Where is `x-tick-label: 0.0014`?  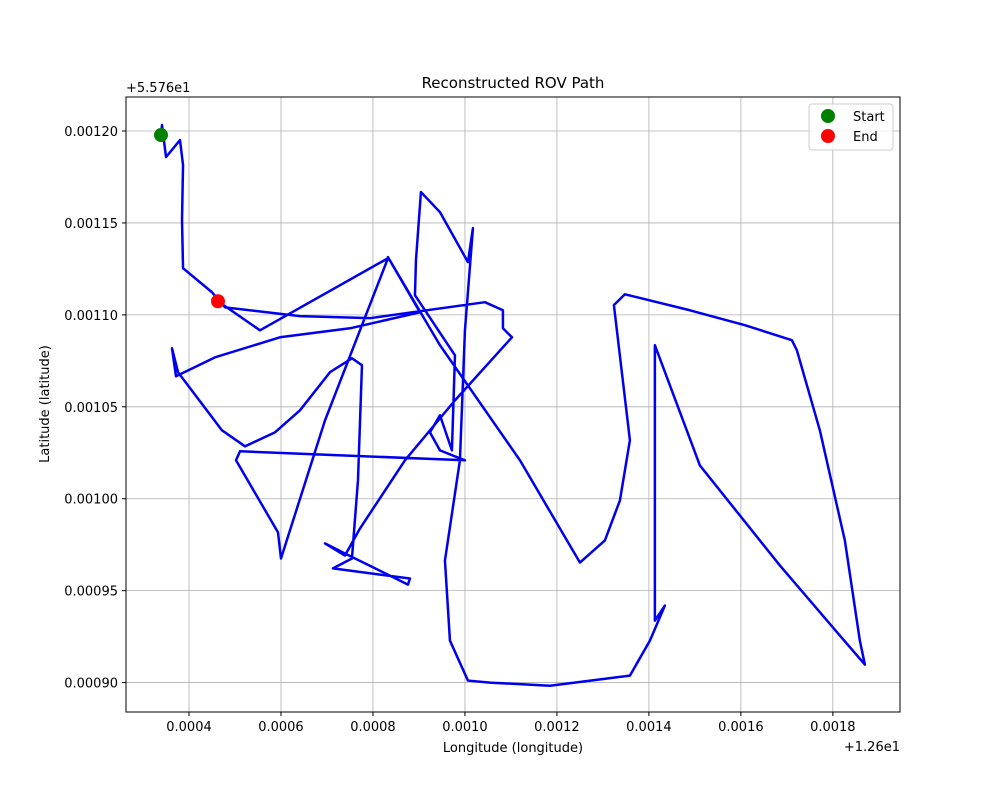 x-tick-label: 0.0014 is located at coordinates (649, 727).